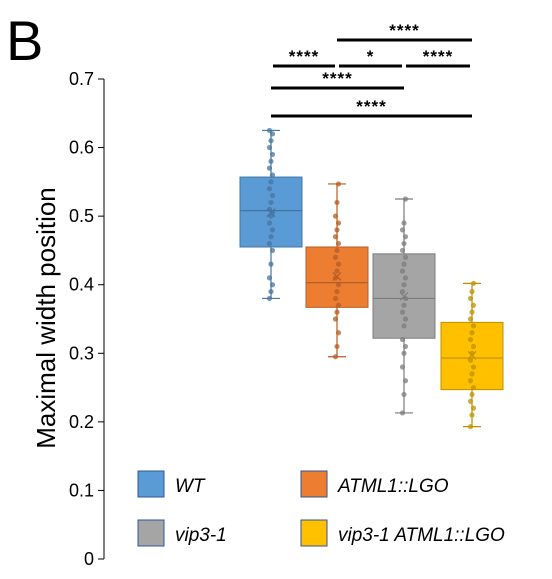  Describe the element at coordinates (89, 559) in the screenshot. I see `y-tick-label: 0` at that location.